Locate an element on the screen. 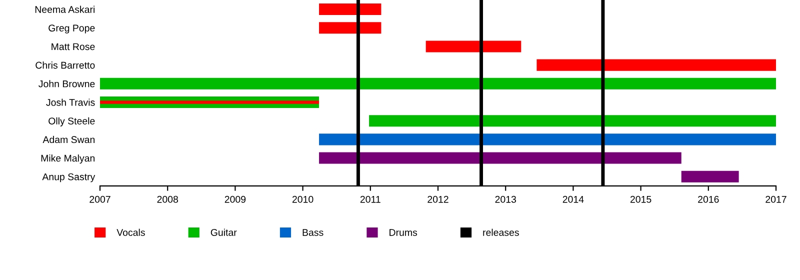 This screenshot has height=280, width=800. y-tick-label: Neema Askari is located at coordinates (64, 9).